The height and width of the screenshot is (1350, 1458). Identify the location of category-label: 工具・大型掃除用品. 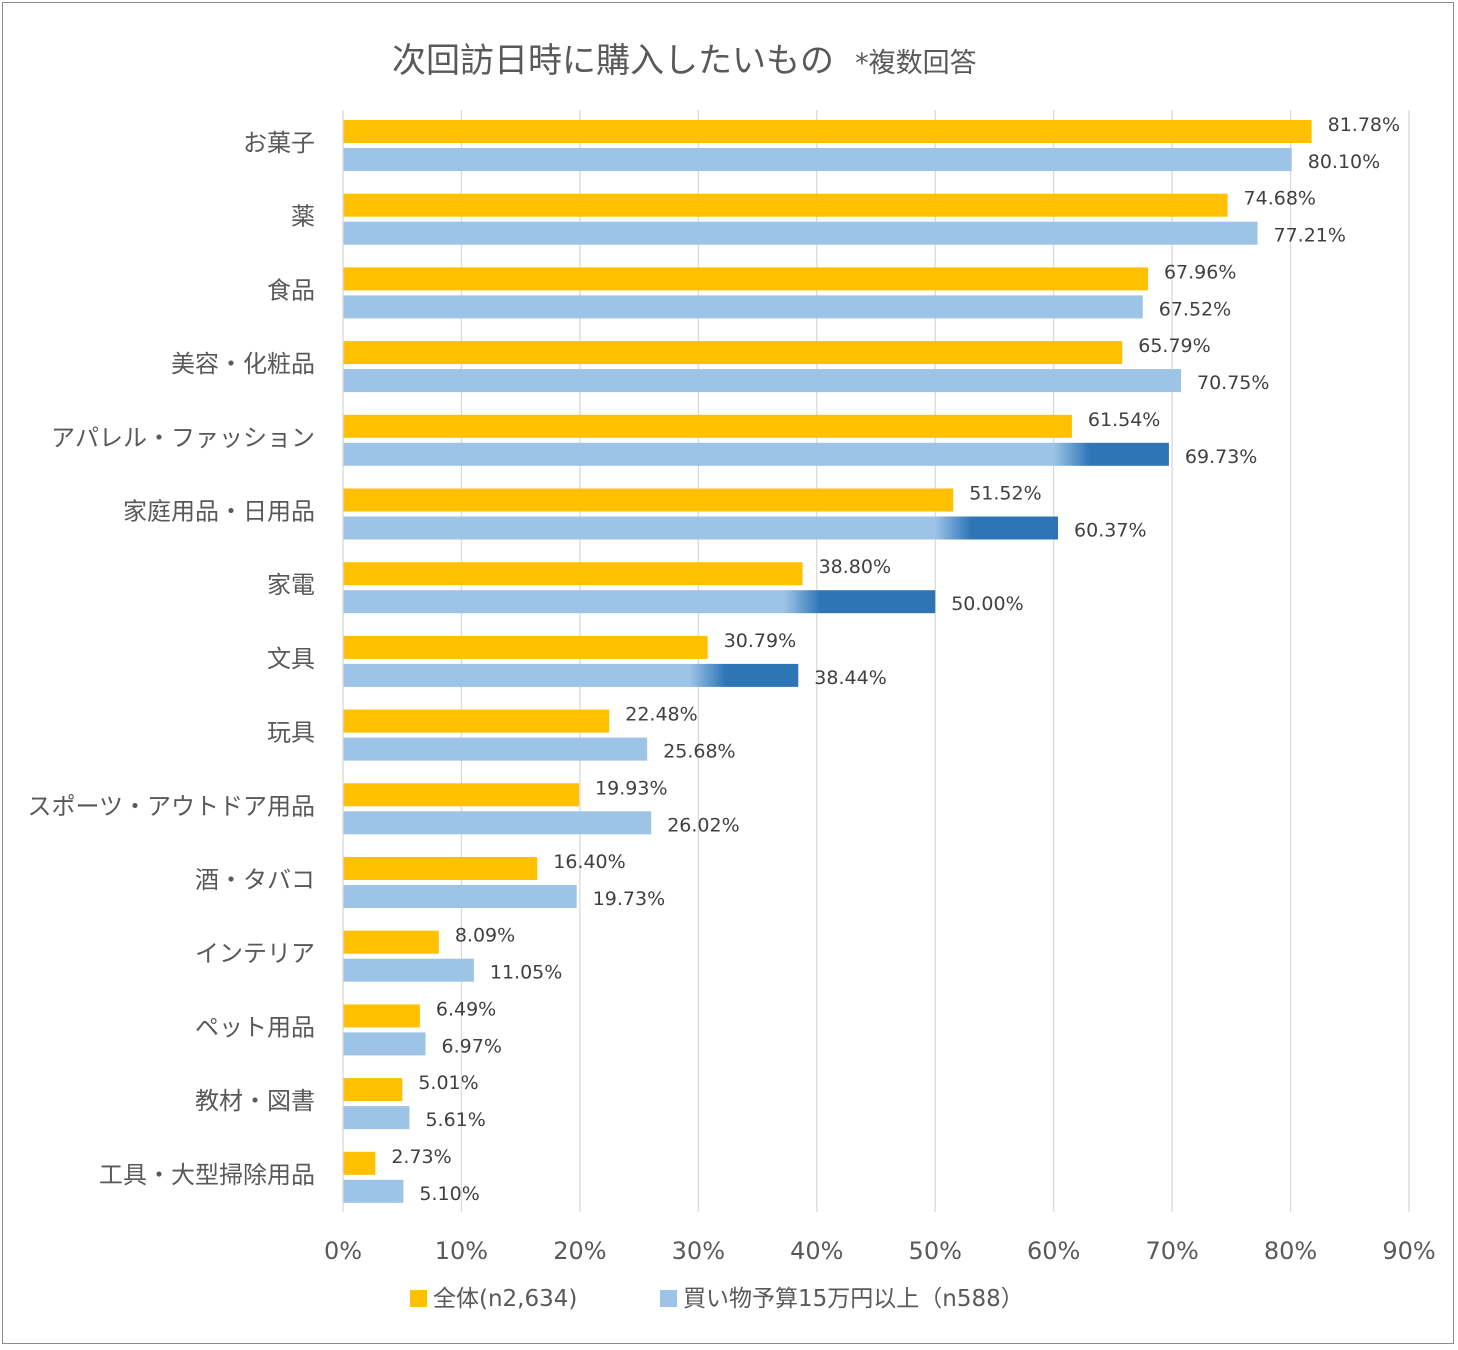
(207, 1175).